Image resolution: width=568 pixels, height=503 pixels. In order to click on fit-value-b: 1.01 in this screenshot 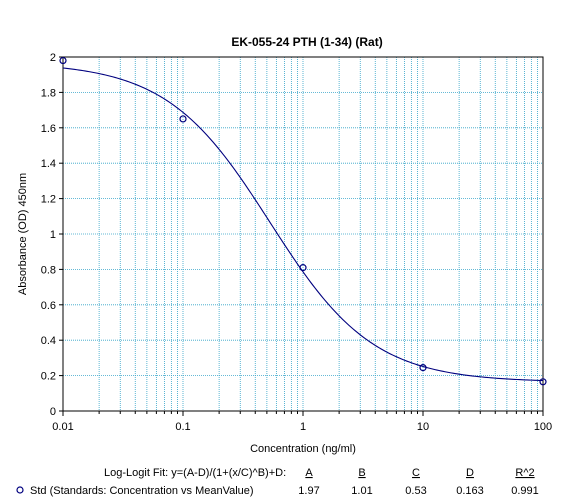, I will do `click(361, 491)`.